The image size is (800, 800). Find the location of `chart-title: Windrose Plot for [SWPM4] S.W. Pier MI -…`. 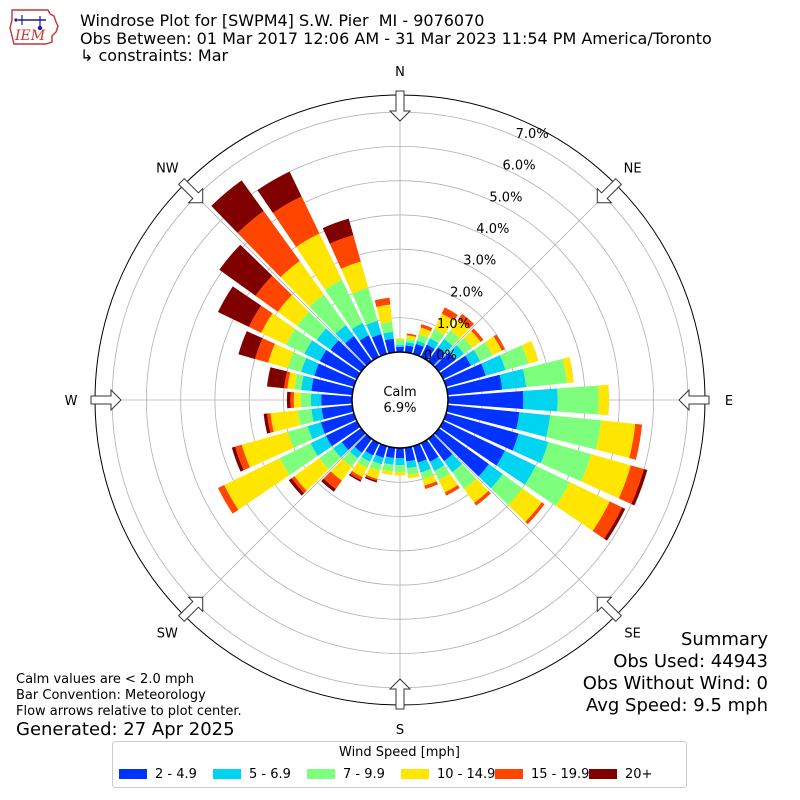

chart-title: Windrose Plot for [SWPM4] S.W. Pier MI -… is located at coordinates (282, 20).